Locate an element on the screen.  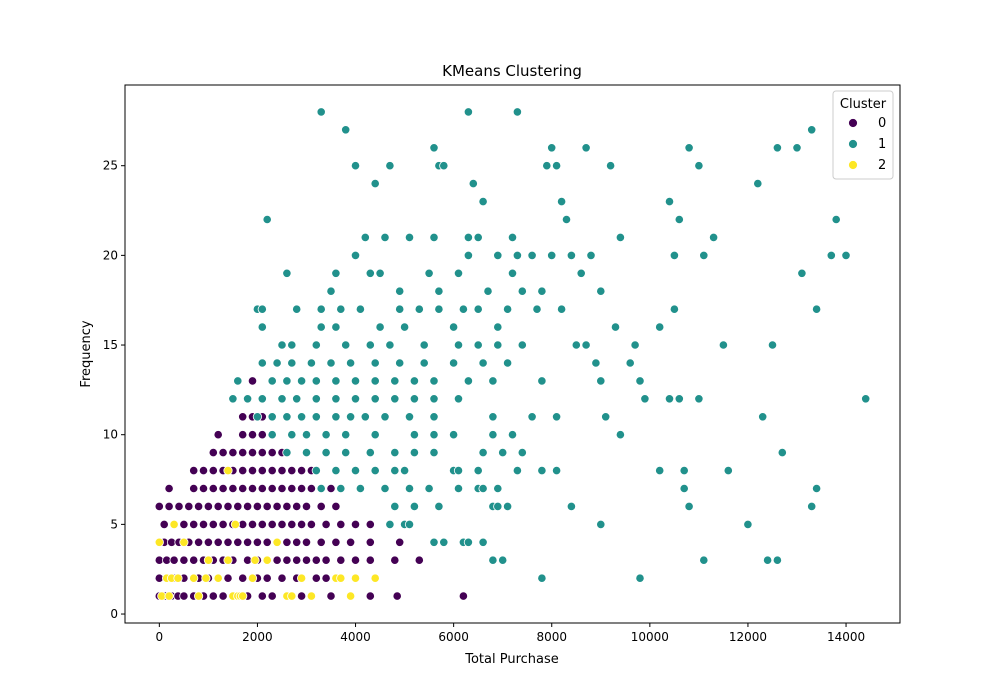
x-tick-label: 12000 is located at coordinates (748, 637).